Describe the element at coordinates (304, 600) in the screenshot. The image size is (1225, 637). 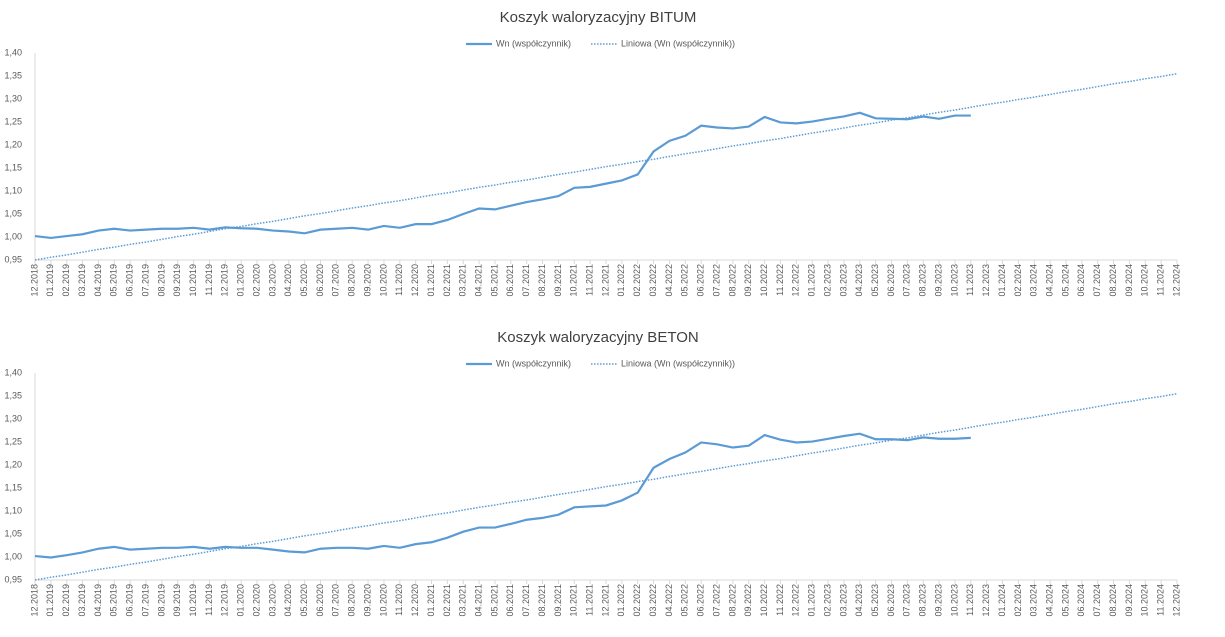
I see `x-tick-label: 05.2020` at that location.